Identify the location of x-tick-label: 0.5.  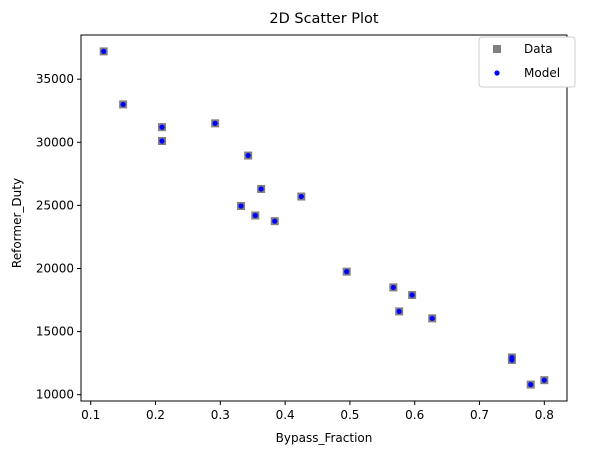
(349, 415).